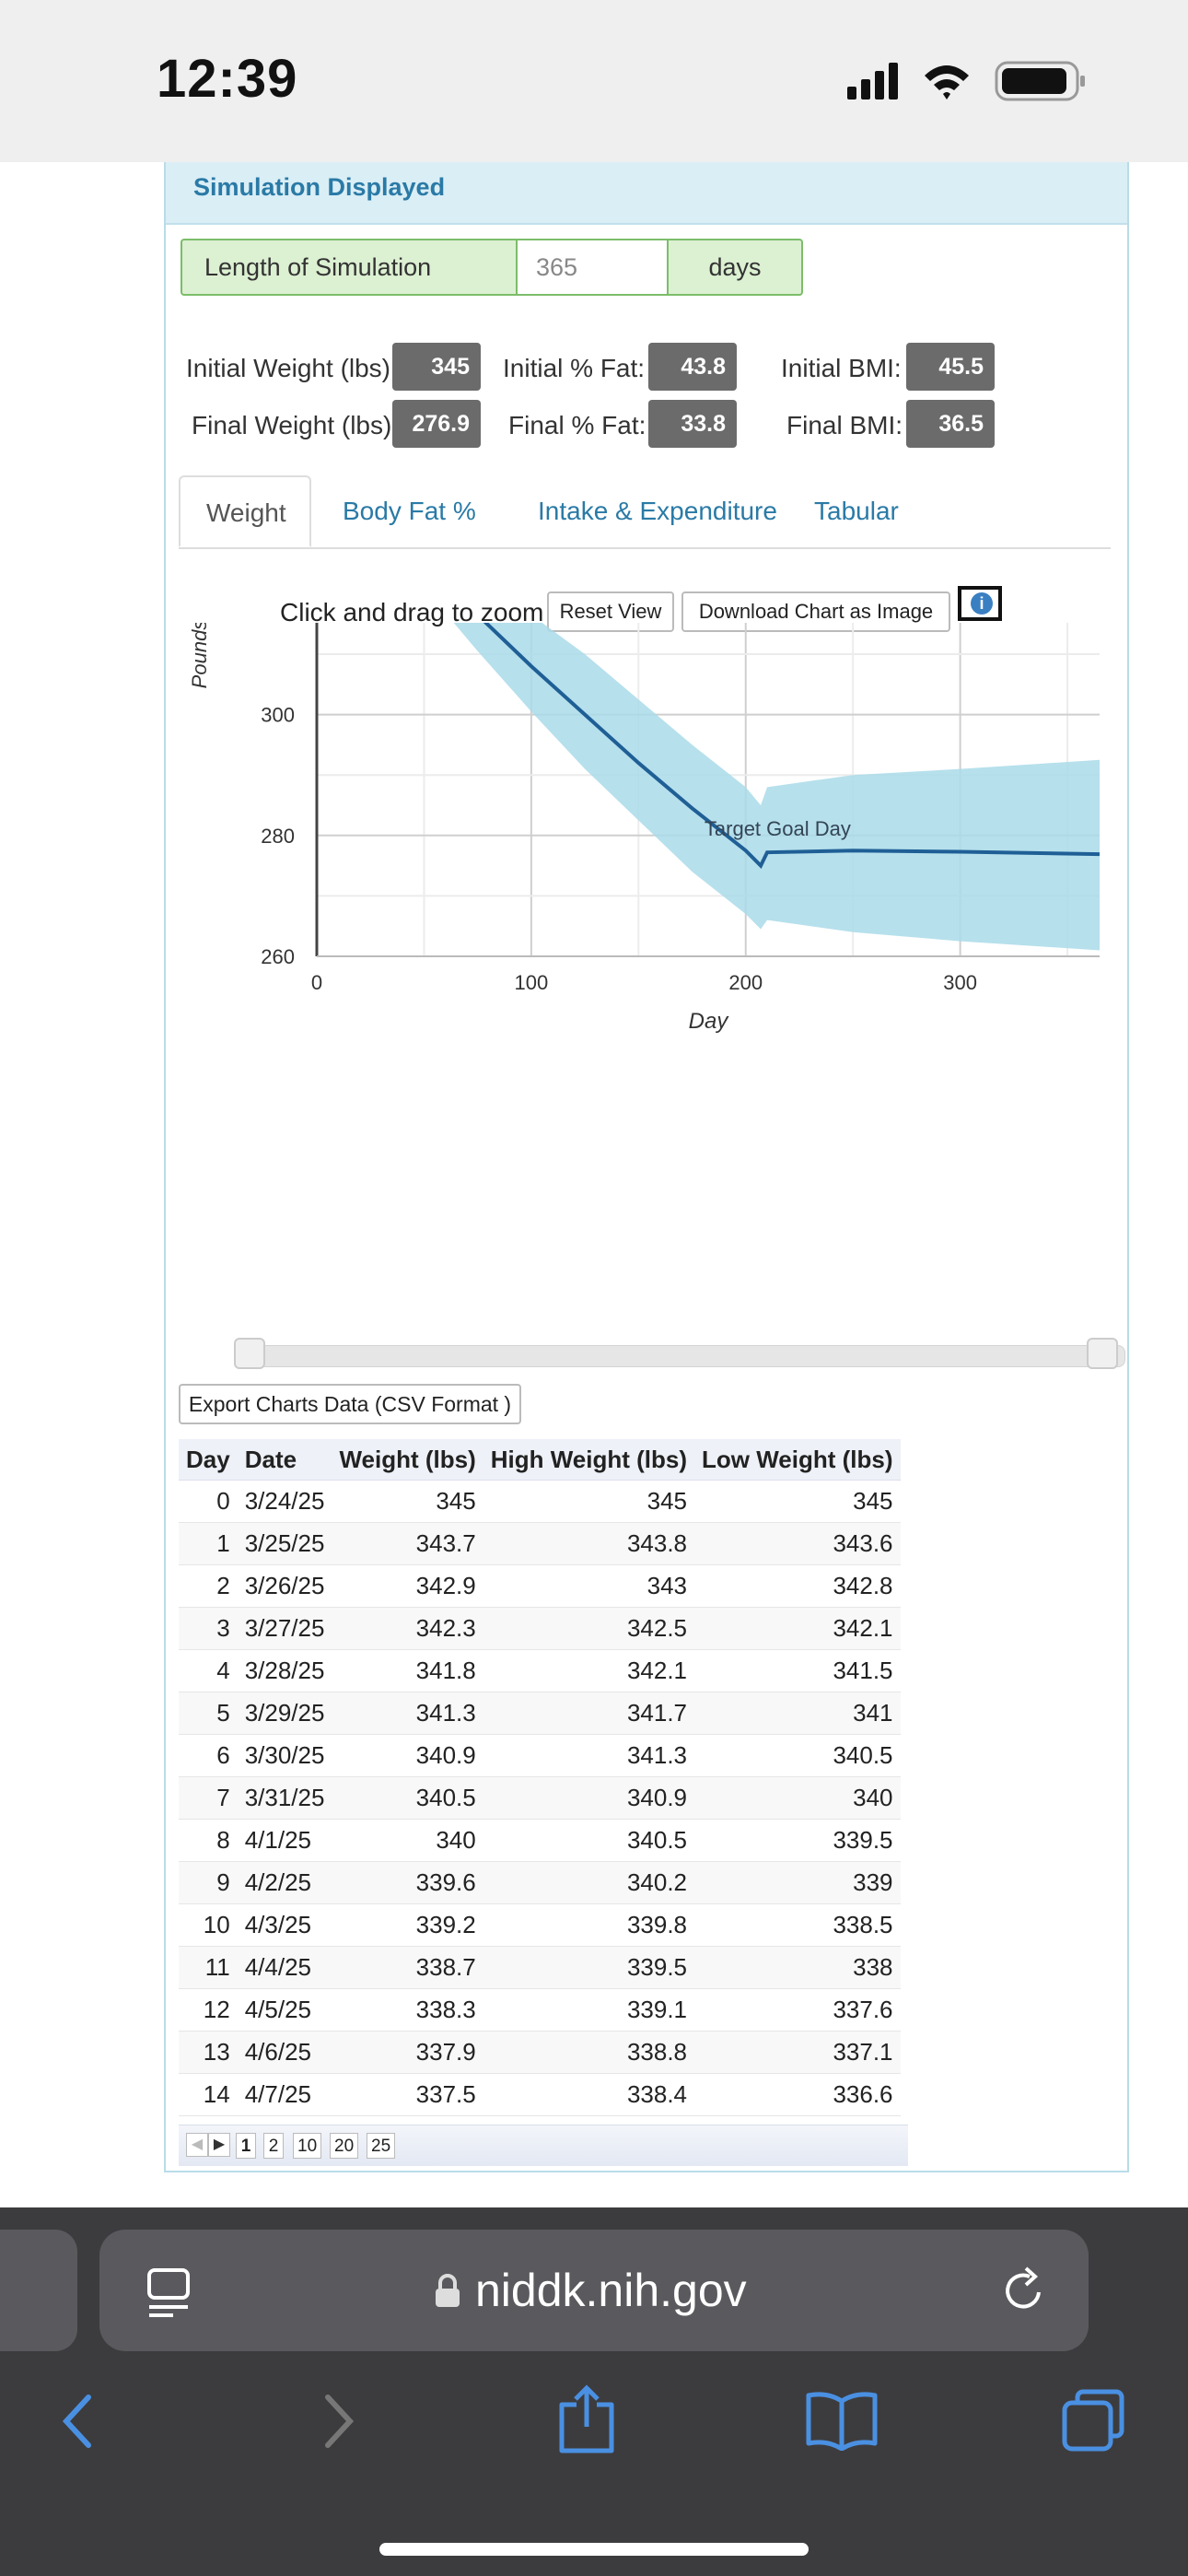 This screenshot has height=2576, width=1188. Describe the element at coordinates (208, 1798) in the screenshot. I see `table-cell: 7` at that location.